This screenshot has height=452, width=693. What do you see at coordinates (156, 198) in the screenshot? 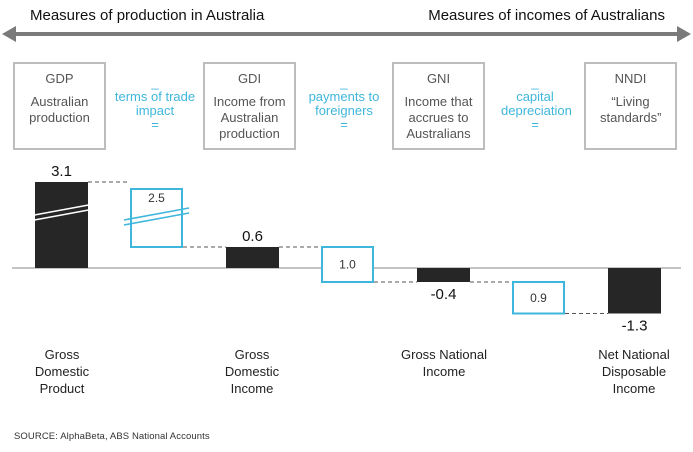
I see `value-label: 2.5` at bounding box center [156, 198].